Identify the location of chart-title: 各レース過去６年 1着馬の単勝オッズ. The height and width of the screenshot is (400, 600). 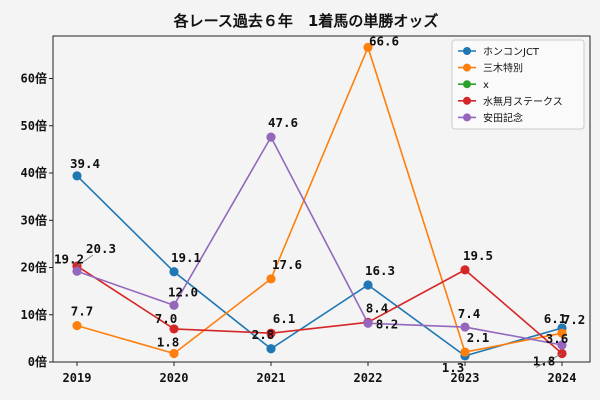
(306, 21).